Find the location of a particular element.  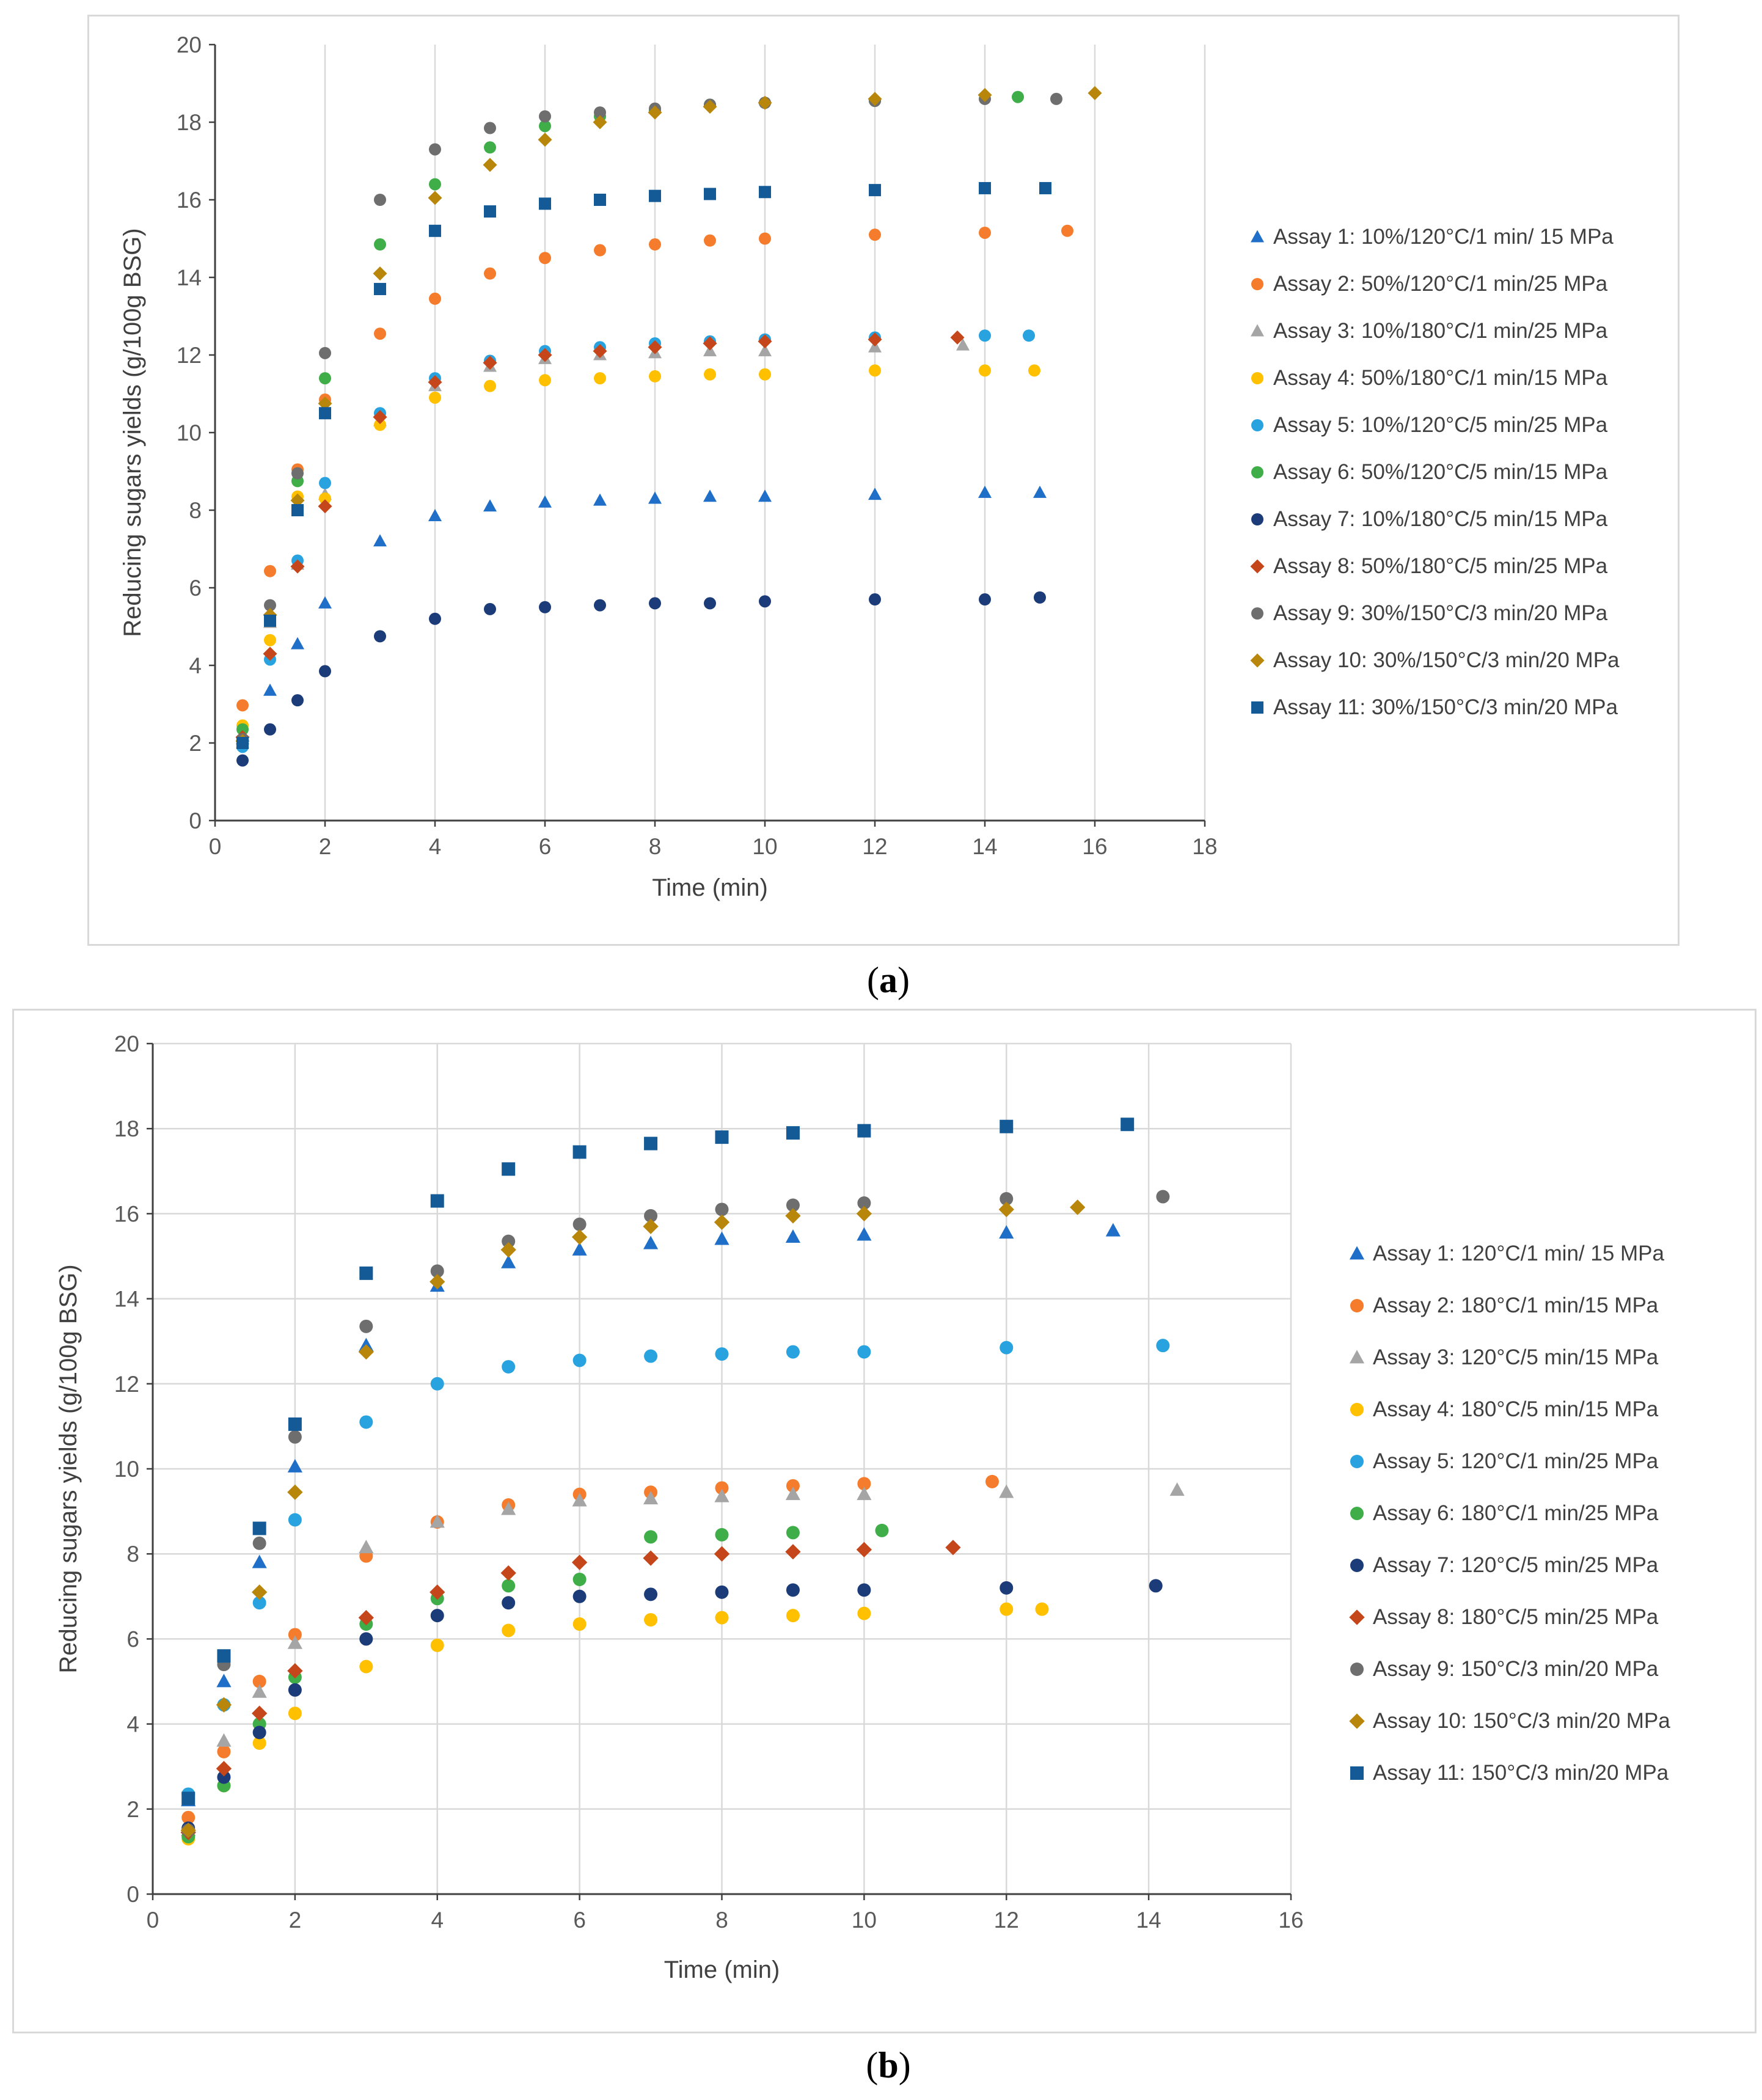

data-point-a-s5 is located at coordinates (1029, 336).